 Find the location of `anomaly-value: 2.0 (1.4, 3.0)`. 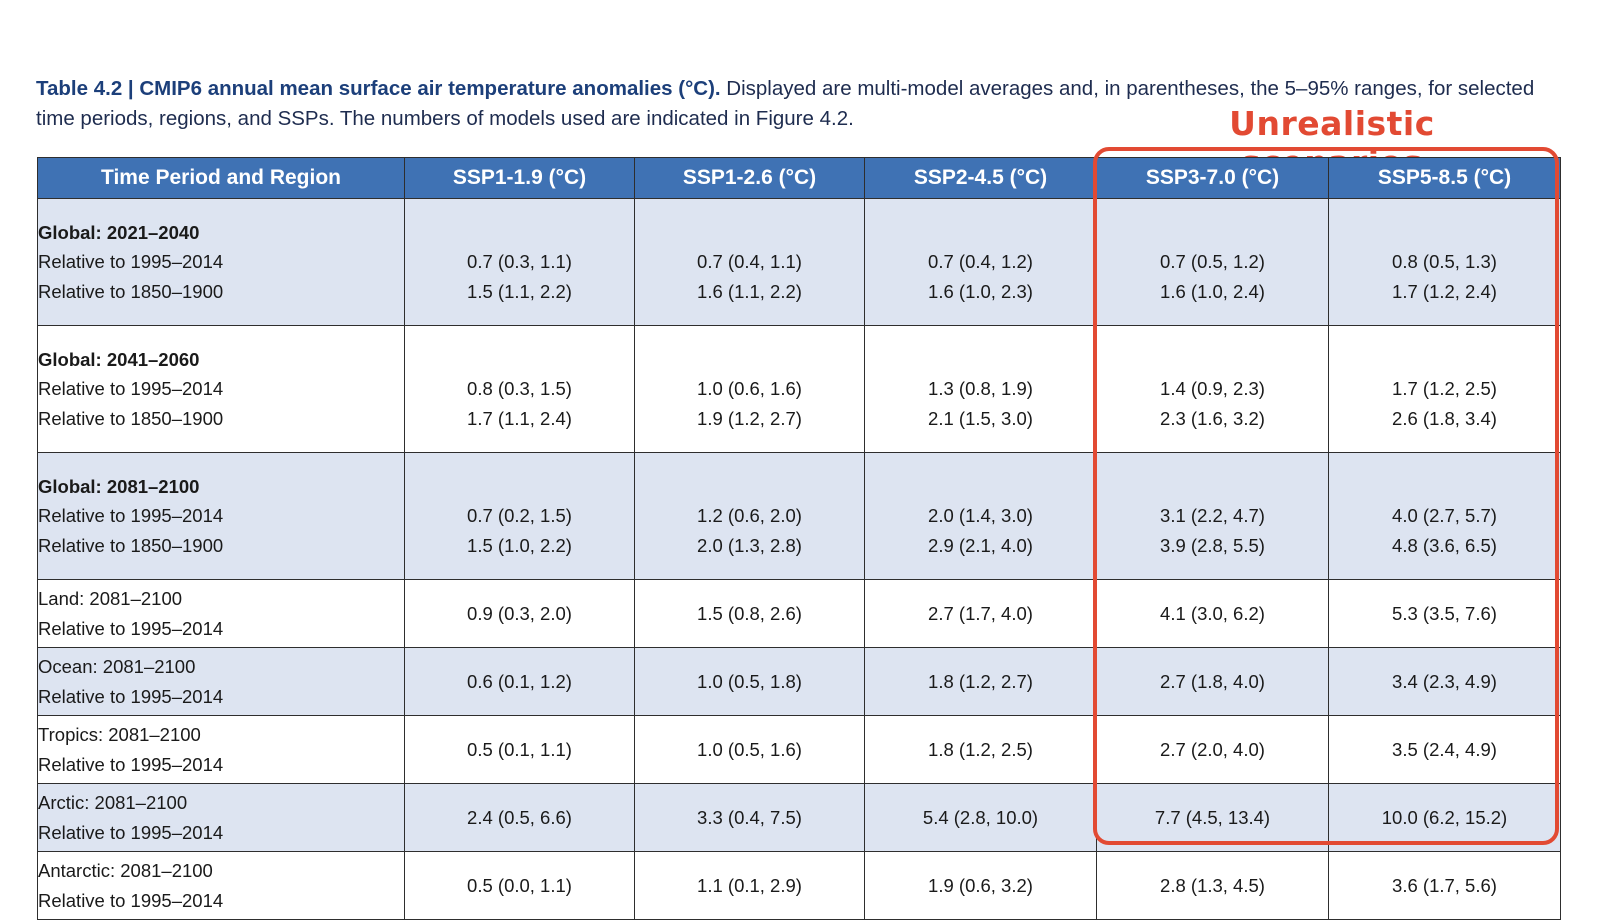

anomaly-value: 2.0 (1.4, 3.0) is located at coordinates (980, 515).